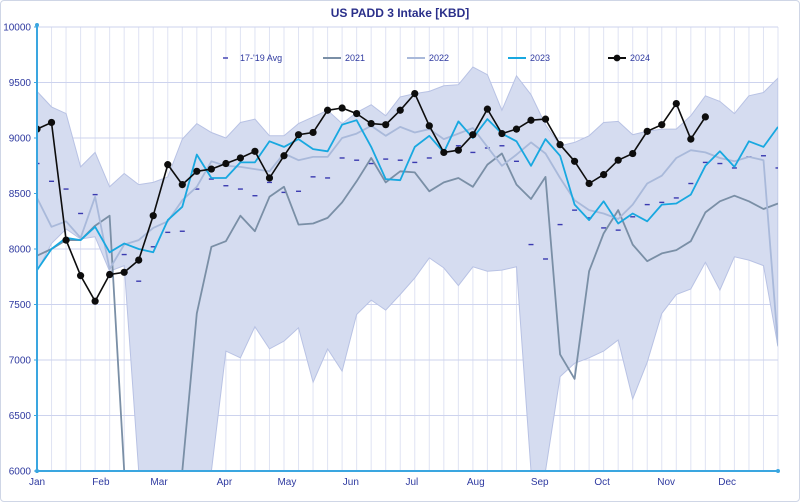  I want to click on x-tick-label: Aug, so click(476, 482).